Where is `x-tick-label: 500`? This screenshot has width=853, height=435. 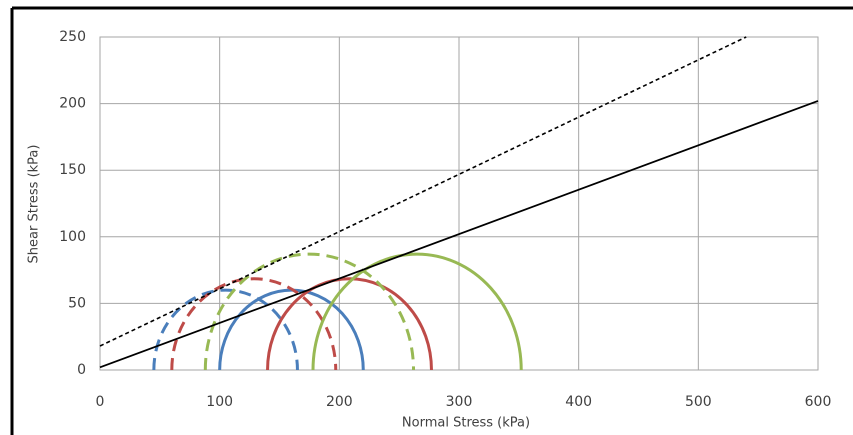 x-tick-label: 500 is located at coordinates (698, 402).